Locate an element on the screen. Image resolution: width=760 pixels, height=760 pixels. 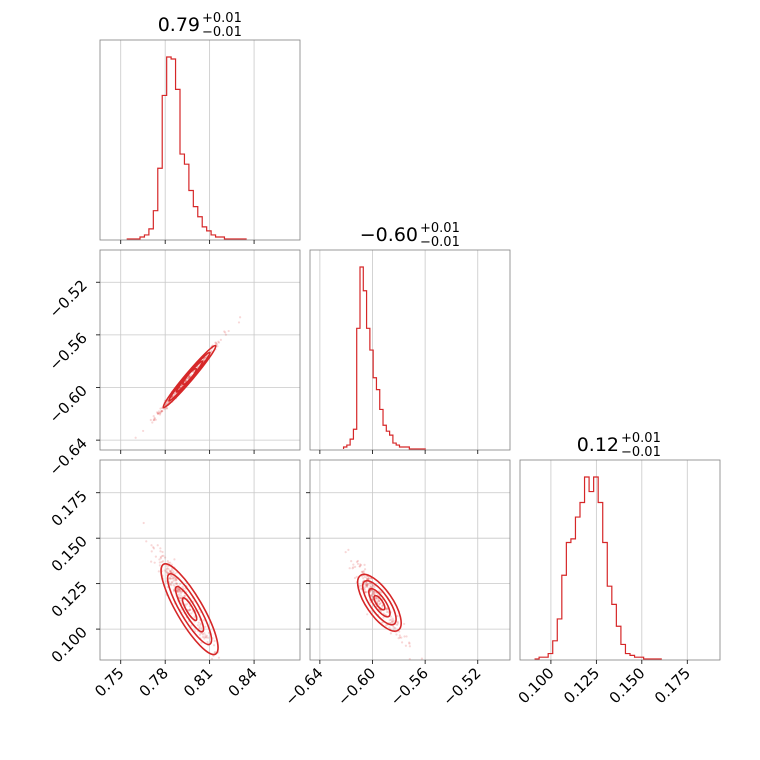
x-tick-label-p0-1: 0.78 is located at coordinates (154, 682).